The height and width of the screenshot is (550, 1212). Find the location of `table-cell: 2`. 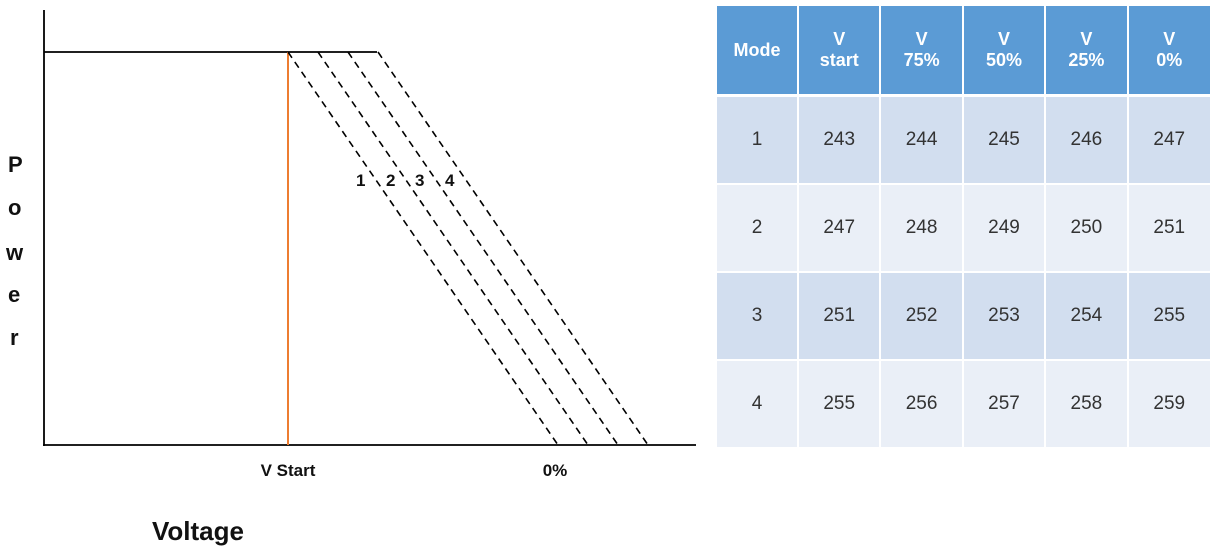

table-cell: 2 is located at coordinates (758, 228).